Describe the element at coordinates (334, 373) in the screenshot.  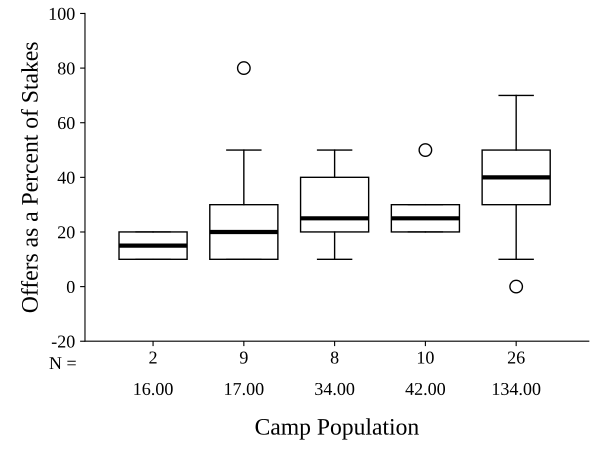
I see `x-tick-label: 8 34.00` at that location.